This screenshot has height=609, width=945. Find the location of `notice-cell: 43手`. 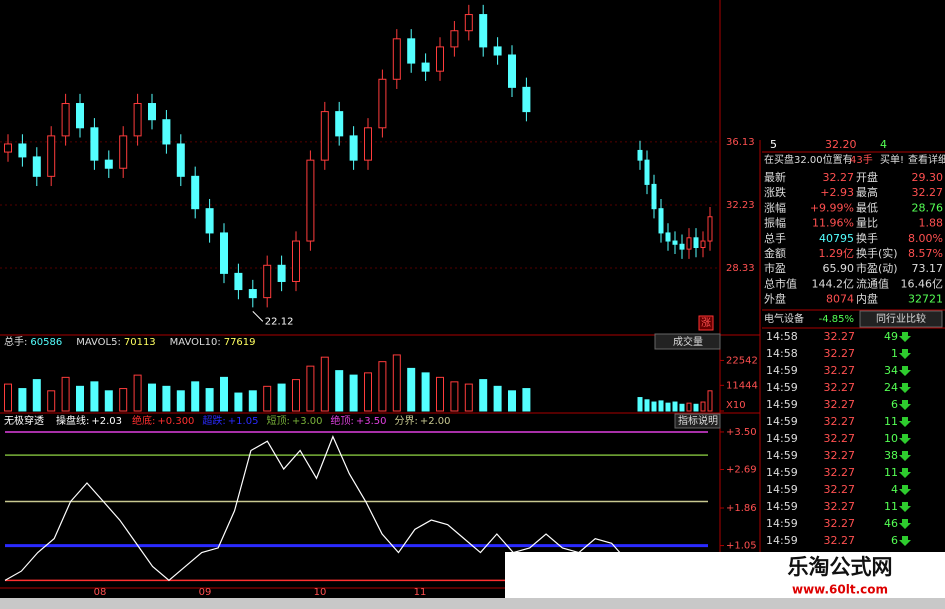

notice-cell: 43手 is located at coordinates (861, 159).